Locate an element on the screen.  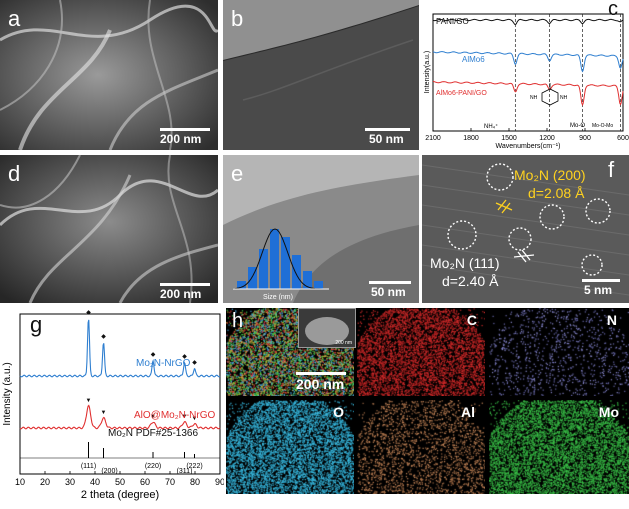
ftir-tick-group: 2100 1800 1500 1200 900 600 is located at coordinates (527, 135).